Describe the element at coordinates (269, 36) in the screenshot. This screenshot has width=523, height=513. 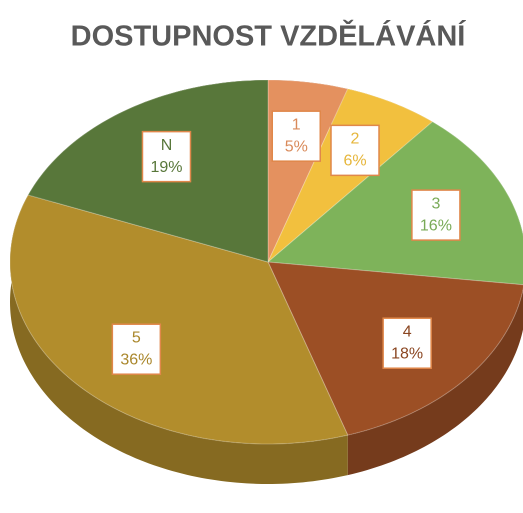
I see `chart-title: DOSTUPNOST VZDĚLÁVÁNÍ` at that location.